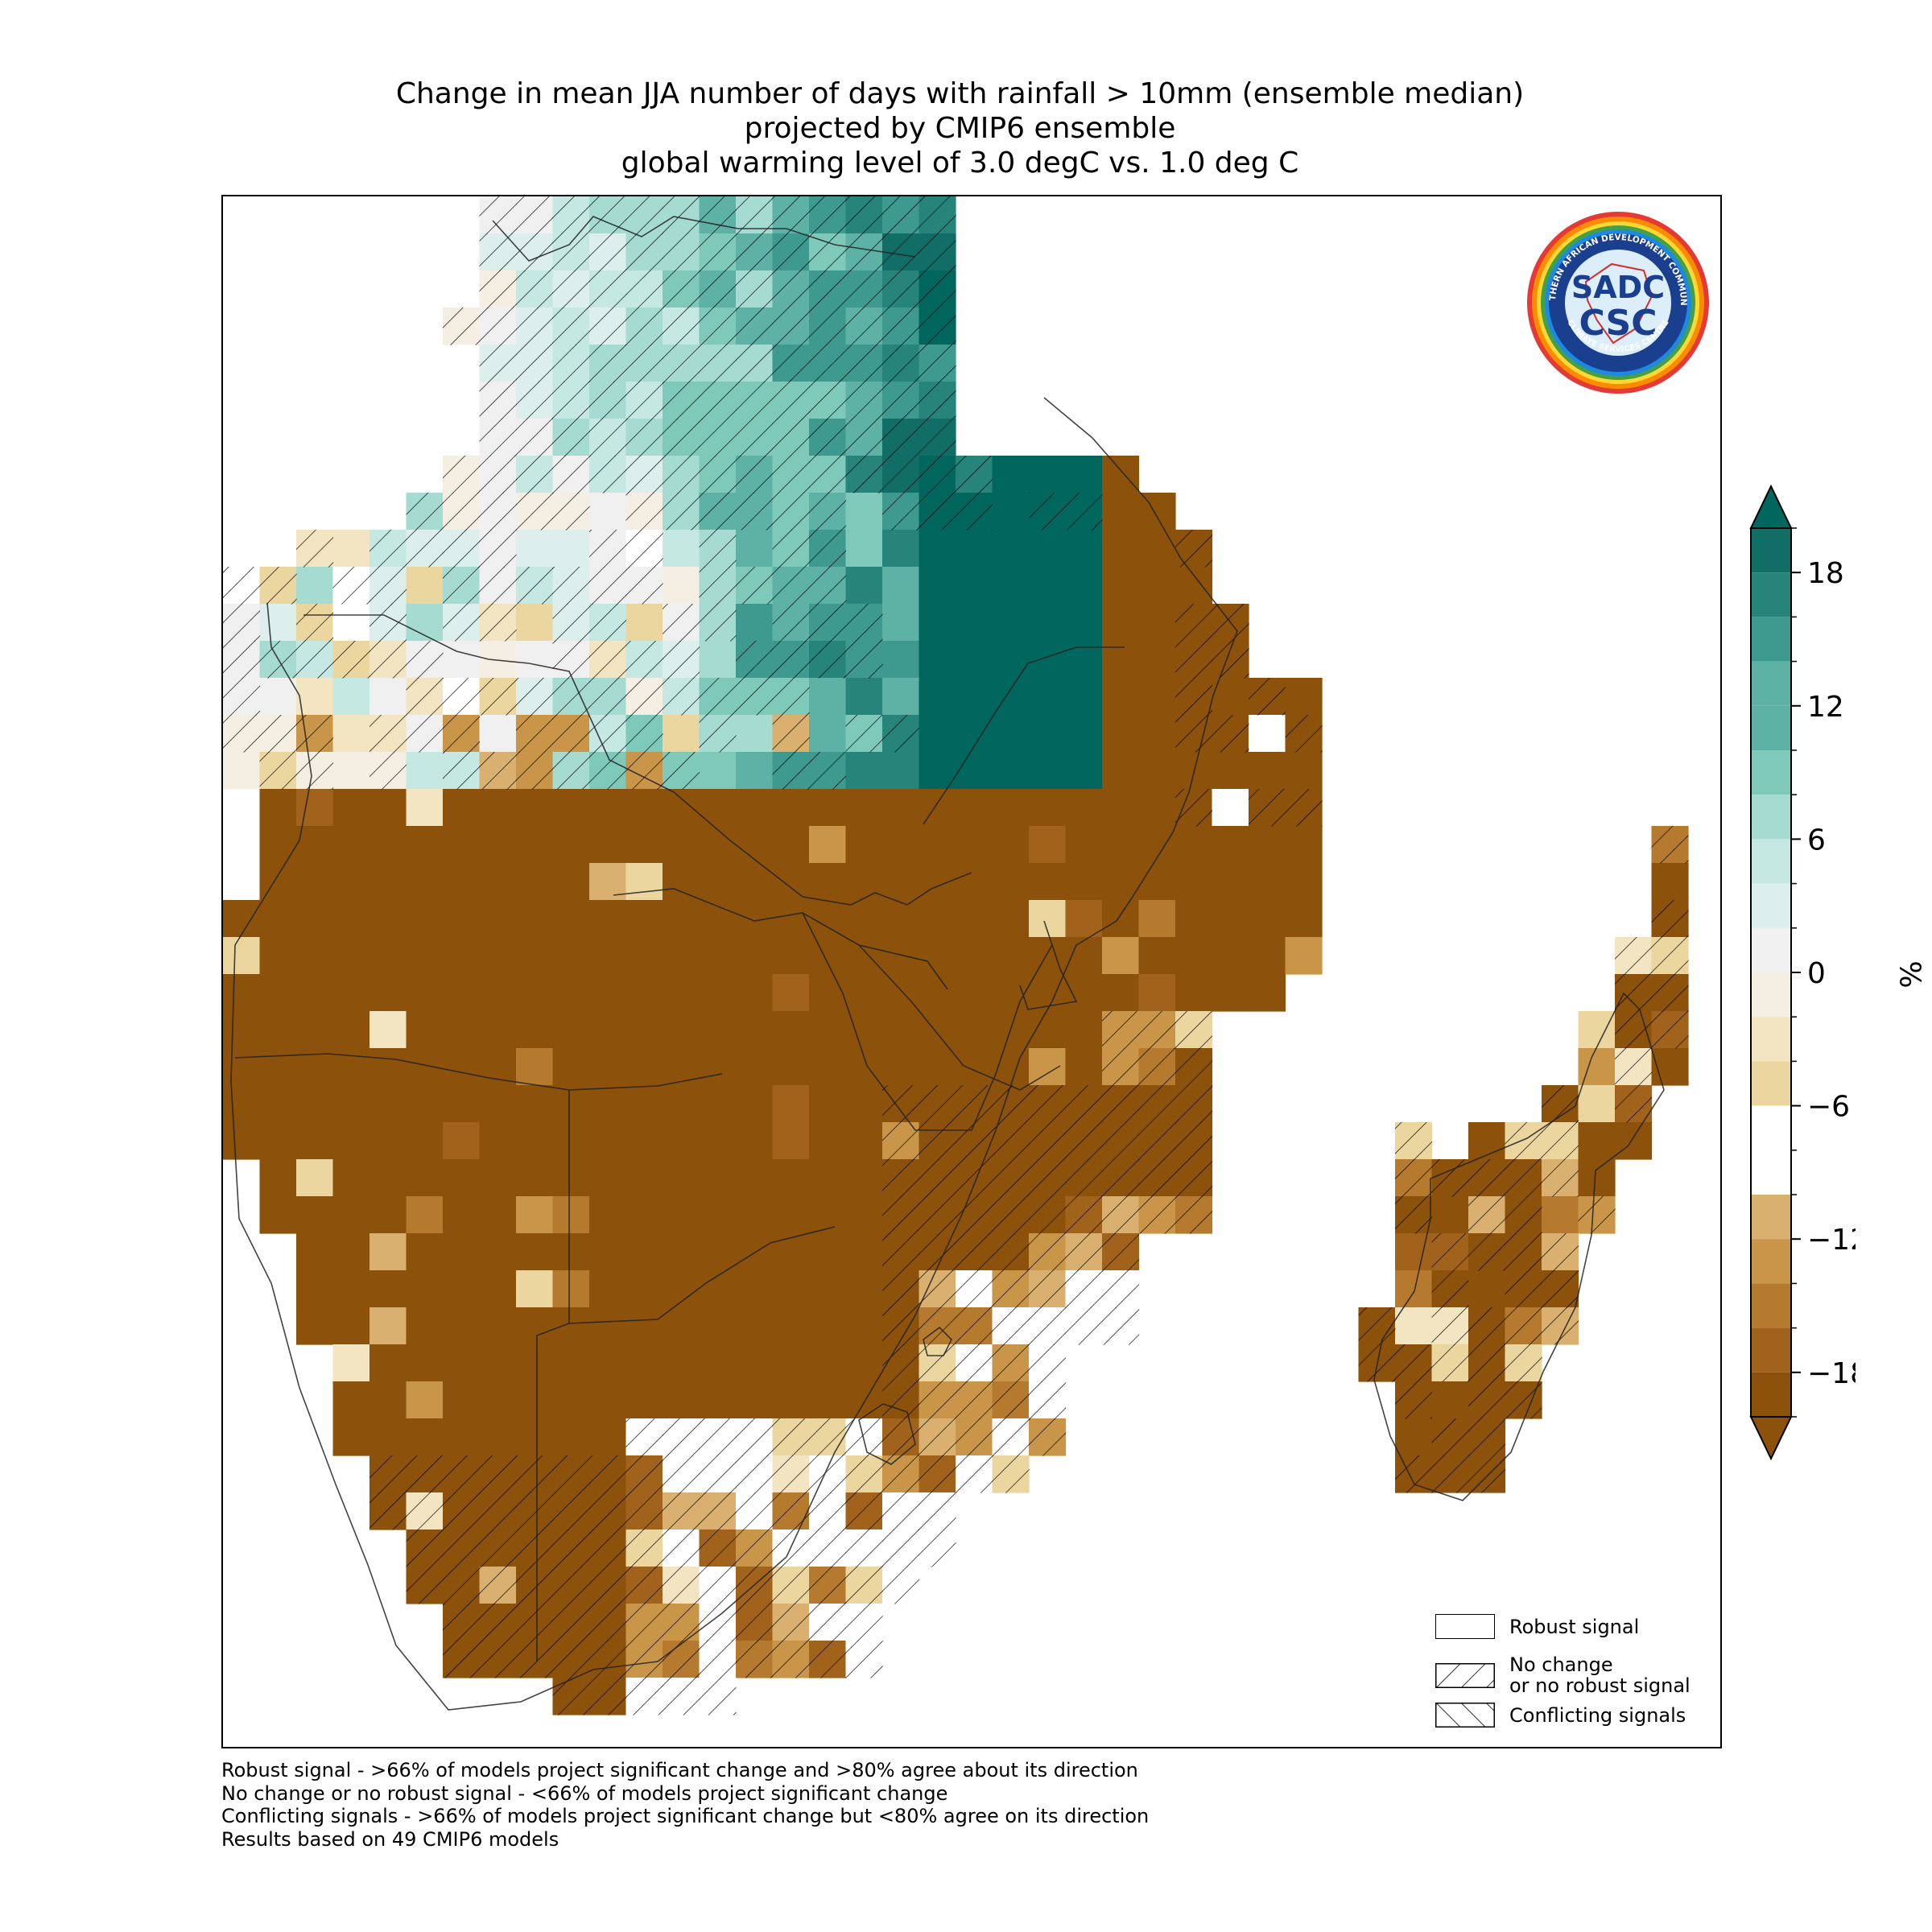  What do you see at coordinates (1825, 707) in the screenshot?
I see `colorbar-tick-label: 12` at bounding box center [1825, 707].